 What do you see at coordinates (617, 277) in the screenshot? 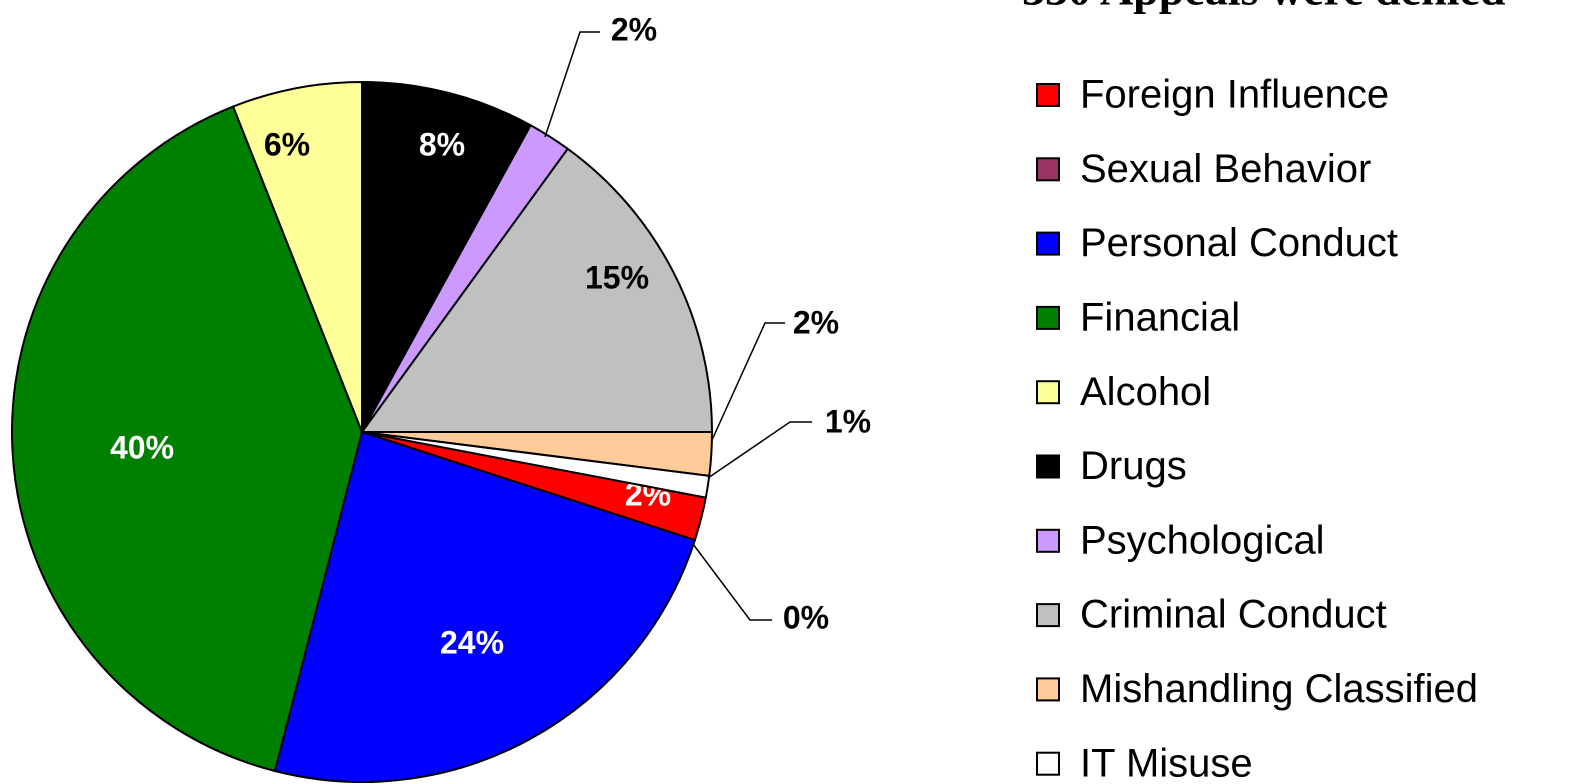
I see `data-label: 15%` at bounding box center [617, 277].